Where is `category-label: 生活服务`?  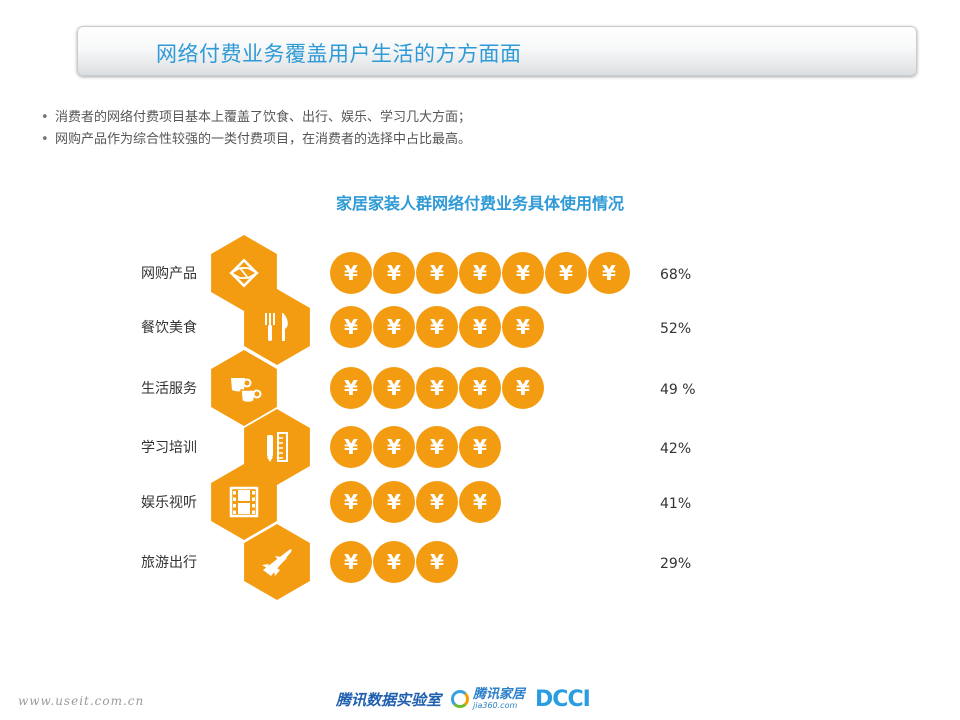 category-label: 生活服务 is located at coordinates (169, 389).